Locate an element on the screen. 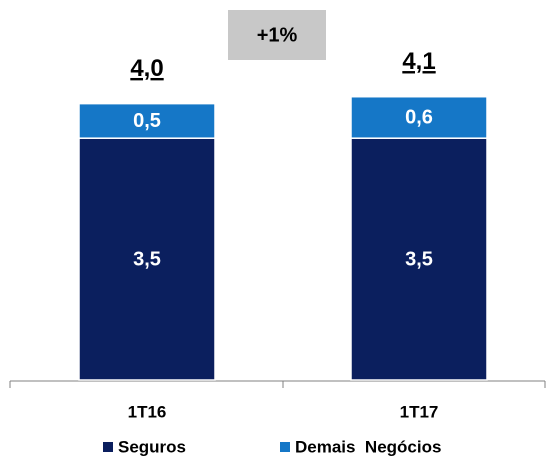 This screenshot has width=556, height=462. legend-label: Demais Negócios is located at coordinates (368, 446).